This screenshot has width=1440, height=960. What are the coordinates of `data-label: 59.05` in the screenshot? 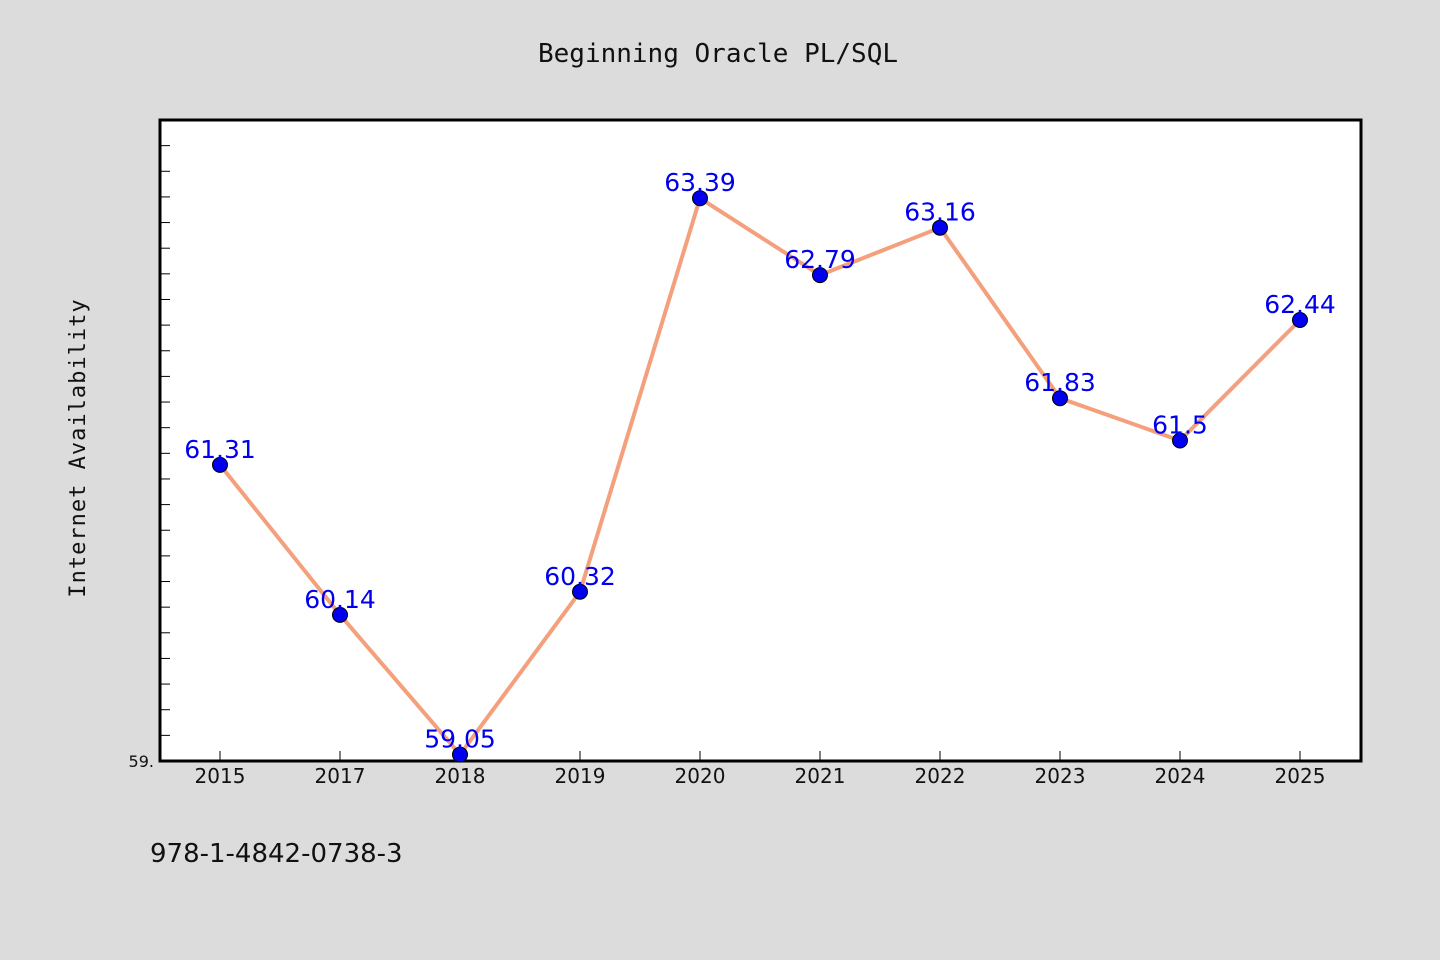 It's located at (460, 739).